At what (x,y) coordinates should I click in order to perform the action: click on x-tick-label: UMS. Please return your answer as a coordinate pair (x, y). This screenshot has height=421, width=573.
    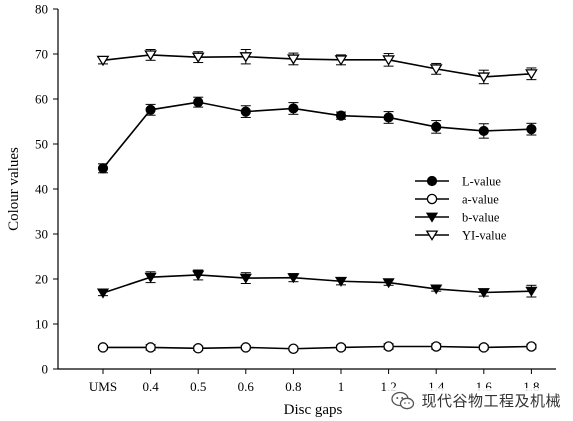
    Looking at the image, I should click on (103, 386).